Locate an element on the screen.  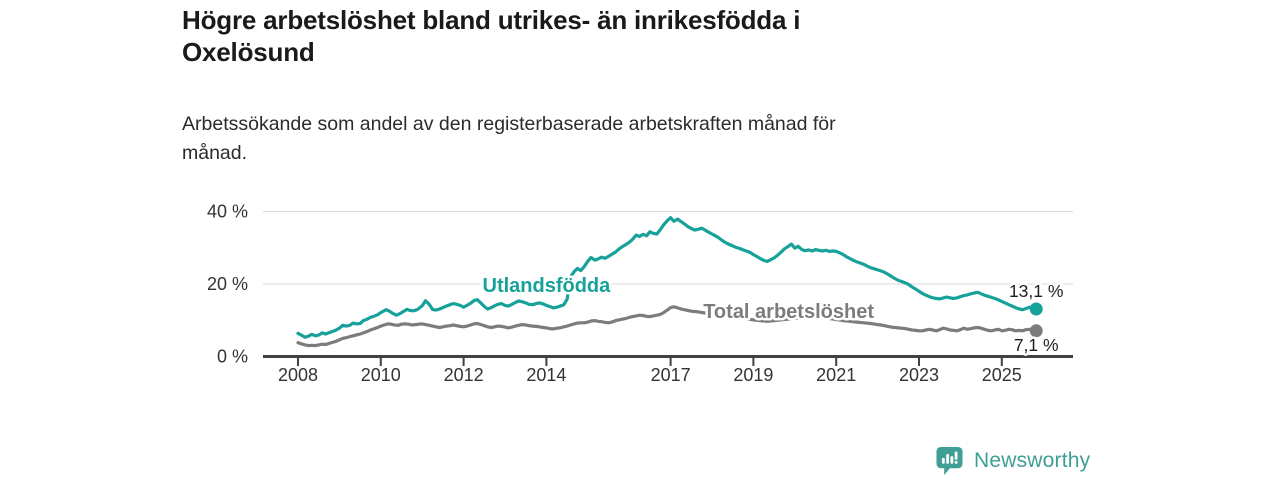
y-tick-label-40: 40 % is located at coordinates (227, 212).